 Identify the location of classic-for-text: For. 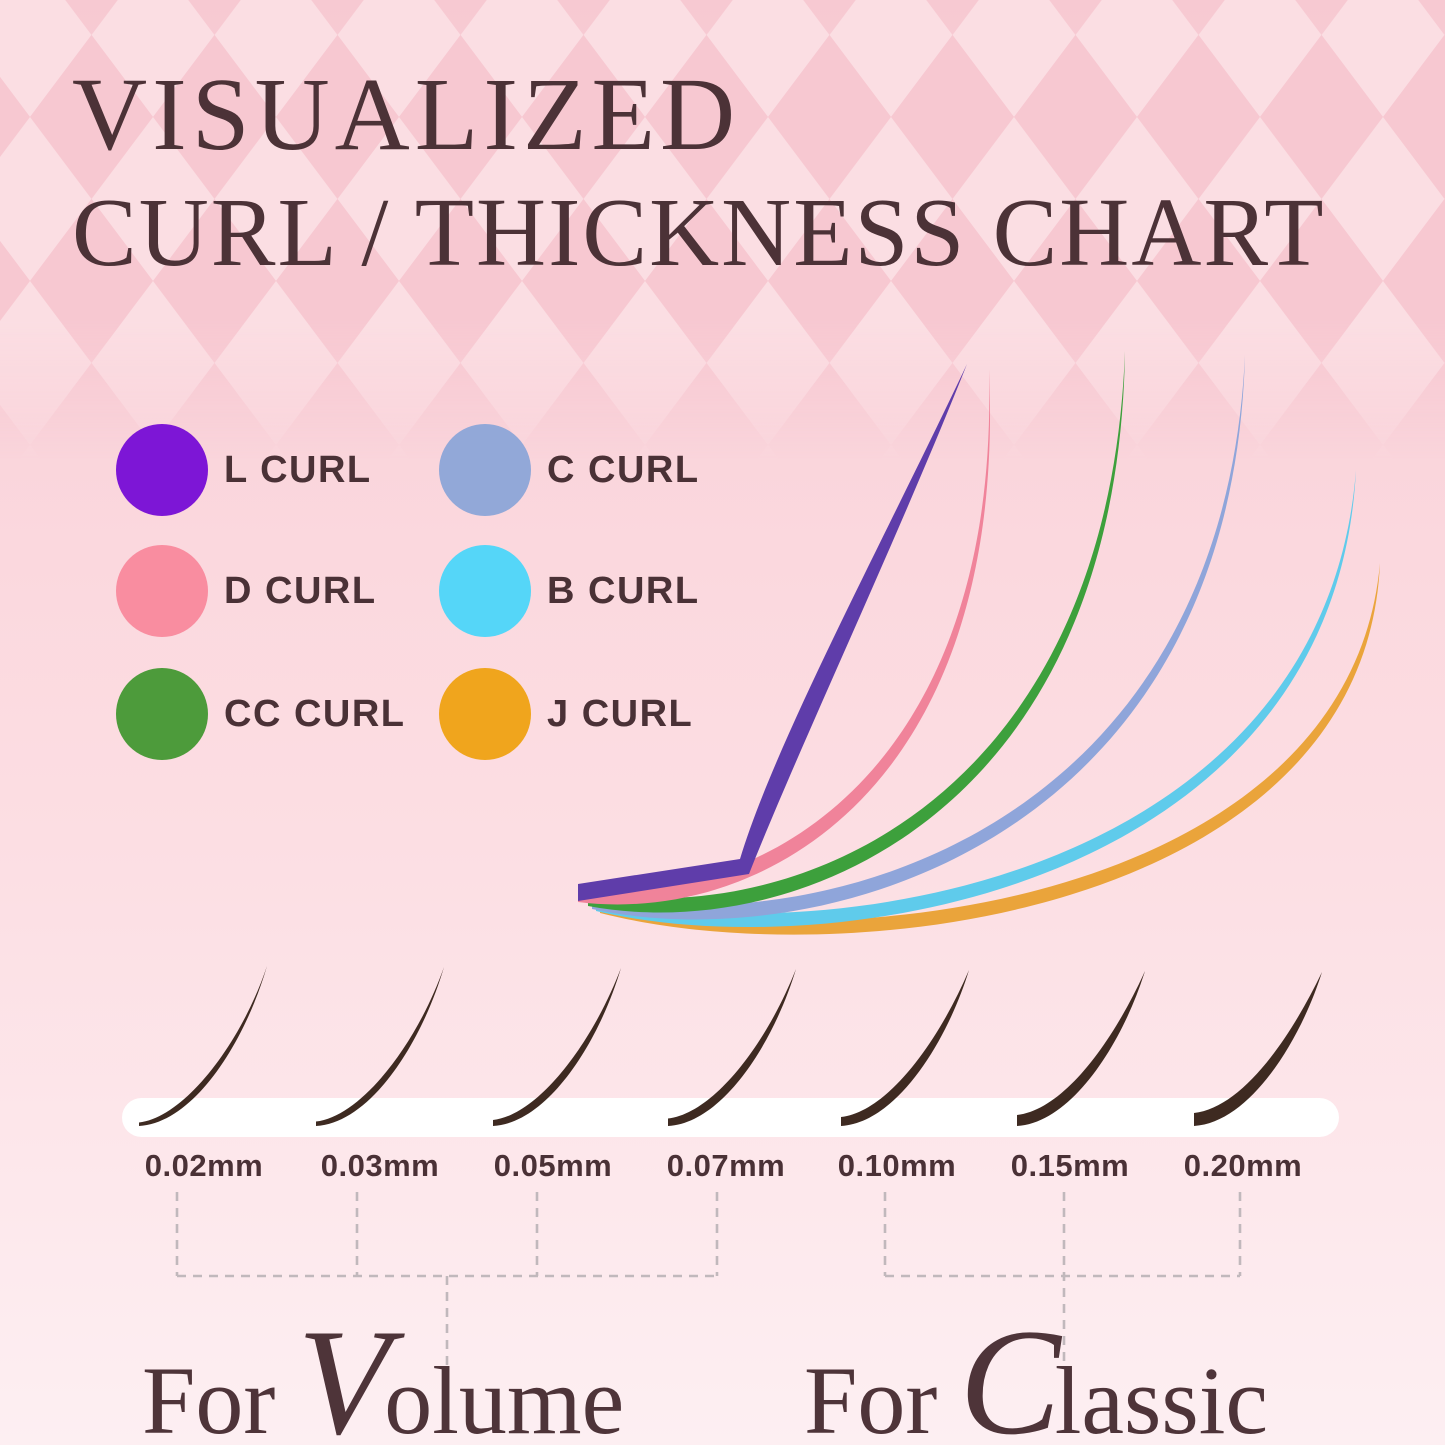
(871, 1396).